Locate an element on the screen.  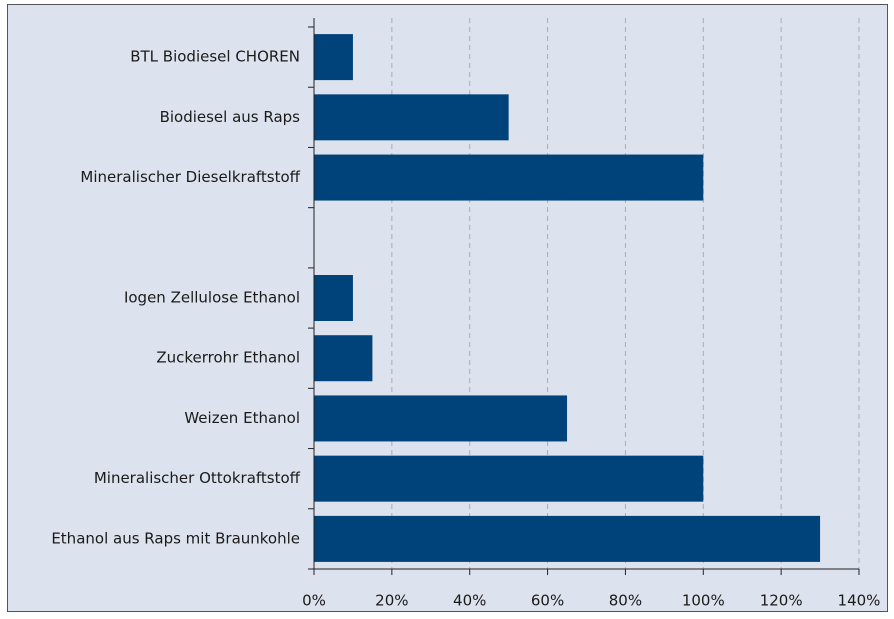
y-tick-label: Zuckerrohr Ethanol is located at coordinates (228, 358).